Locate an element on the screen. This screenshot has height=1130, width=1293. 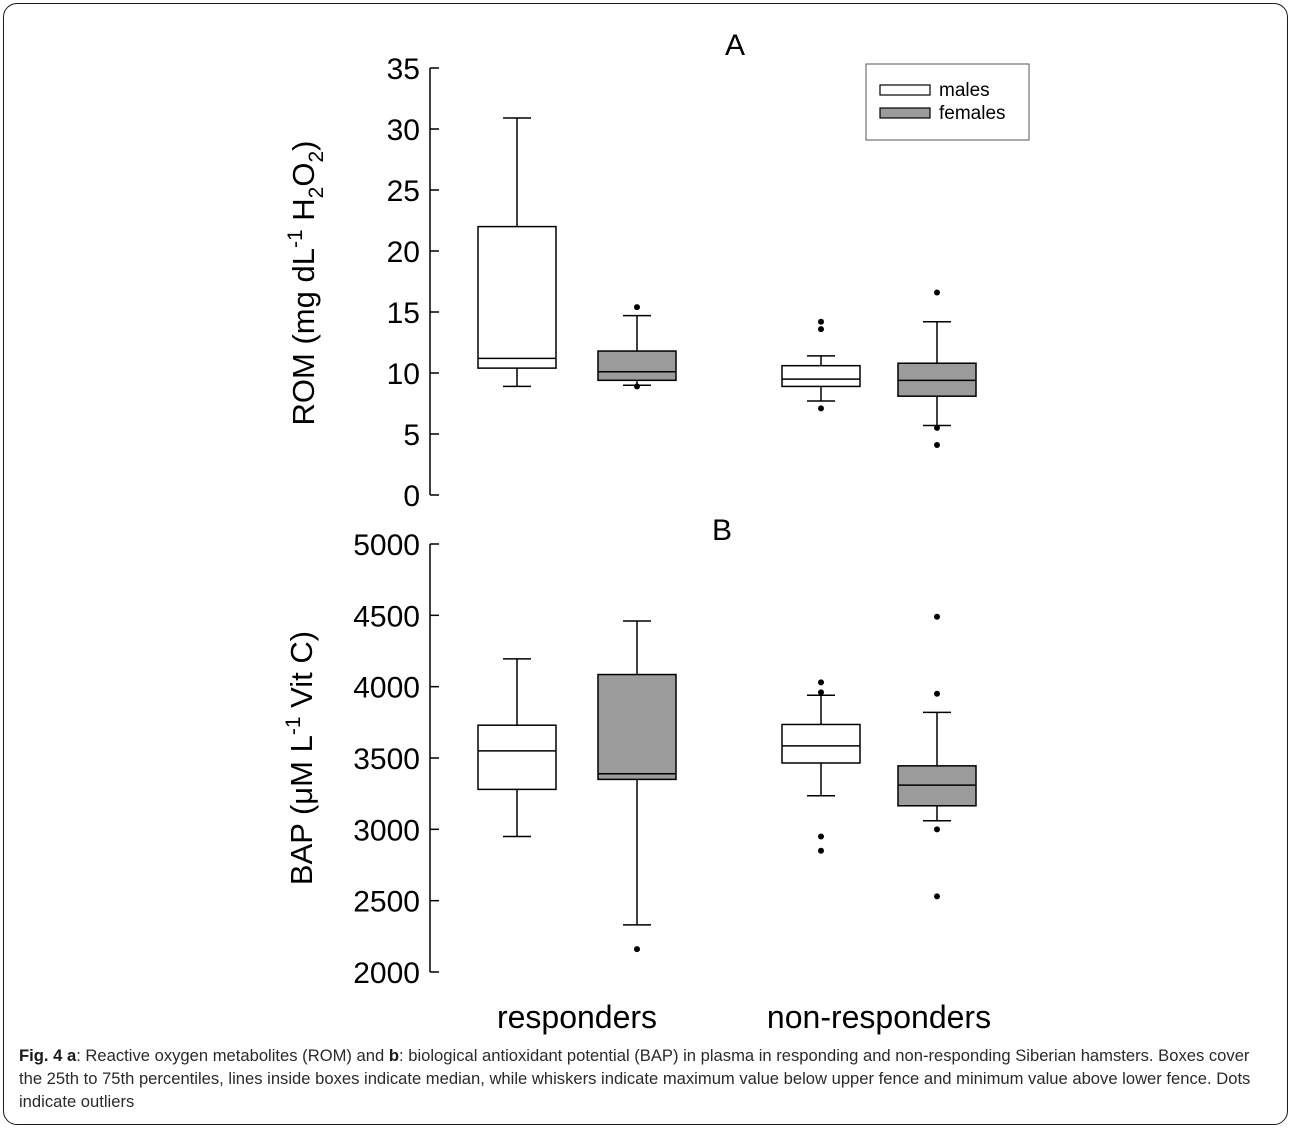
y-tick-label: 4000 is located at coordinates (386, 688).